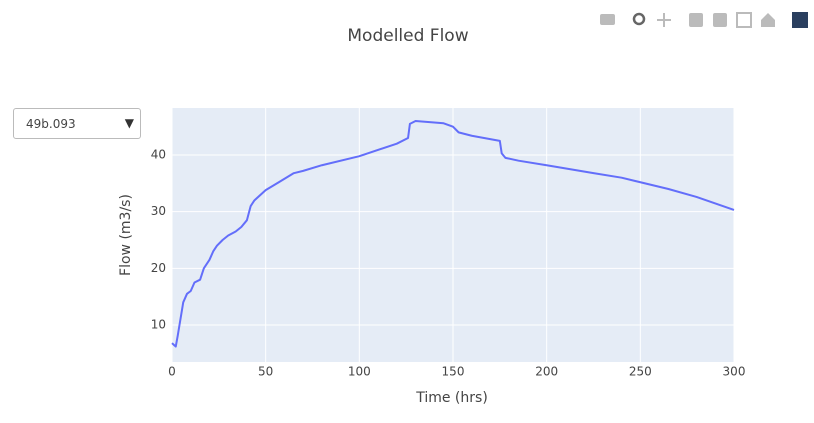 This screenshot has width=814, height=423. What do you see at coordinates (453, 372) in the screenshot?
I see `x-tick-label: 150` at bounding box center [453, 372].